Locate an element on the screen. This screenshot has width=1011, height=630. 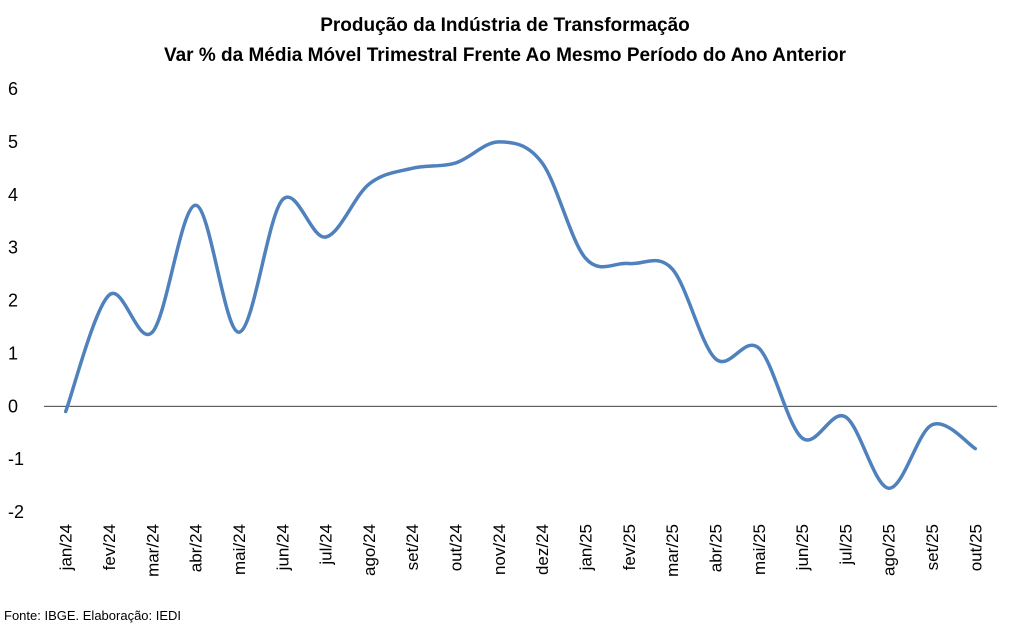
x-tick-label: mai/25 is located at coordinates (759, 549).